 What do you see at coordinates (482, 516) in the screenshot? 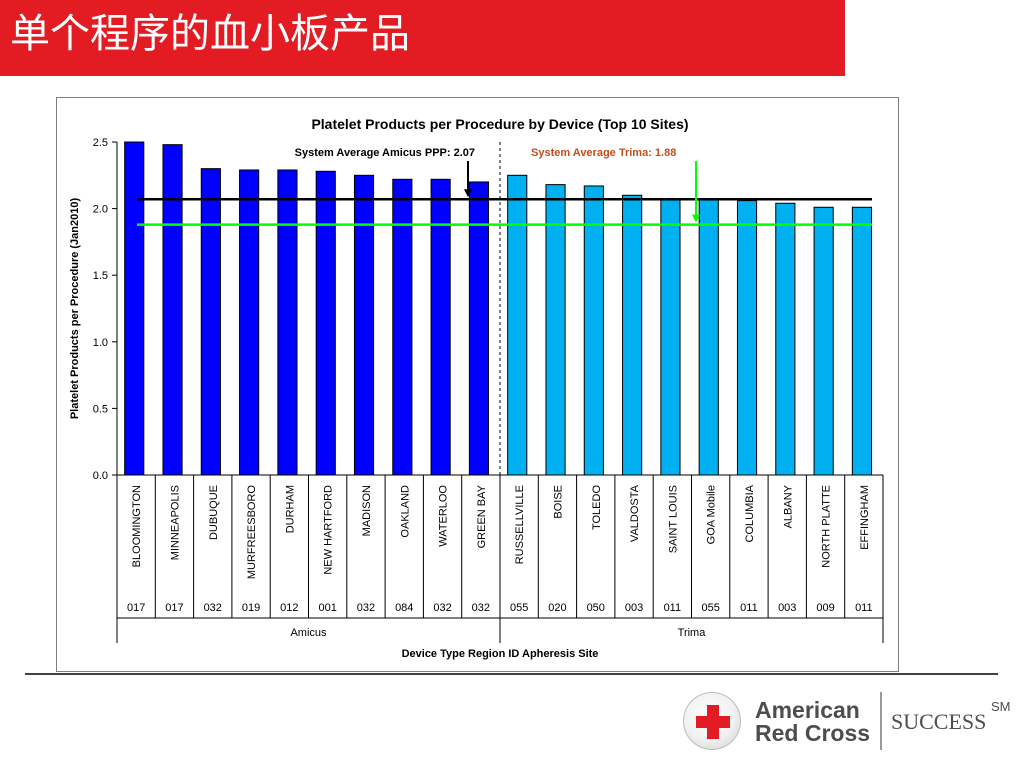
I see `category-label: GREEN BAY` at bounding box center [482, 516].